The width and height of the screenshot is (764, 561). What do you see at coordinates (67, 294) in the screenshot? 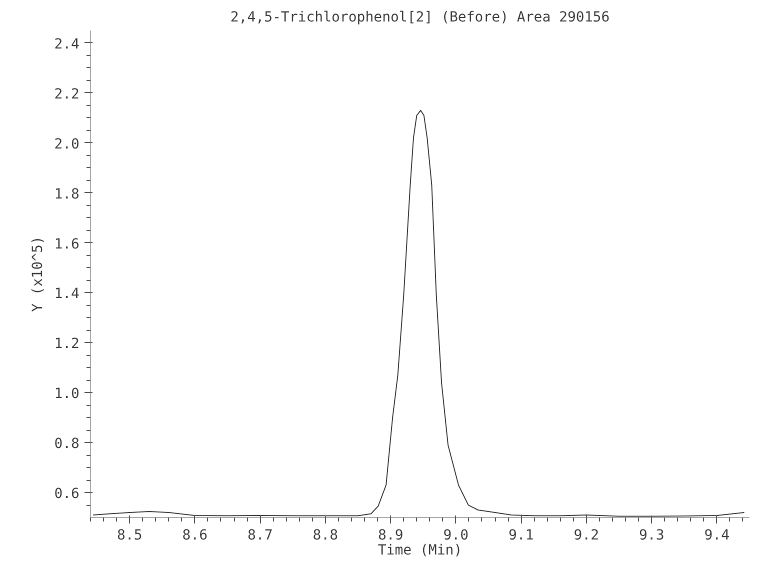
I see `y-tick-label: 1.4` at bounding box center [67, 294].